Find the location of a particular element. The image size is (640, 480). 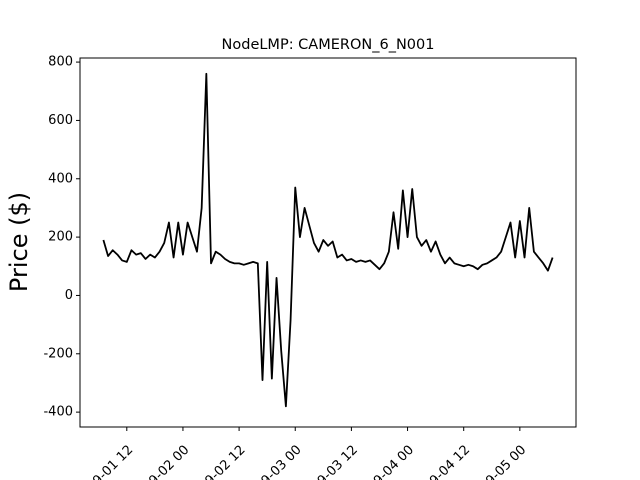

y-tick-label: -200 is located at coordinates (58, 353).